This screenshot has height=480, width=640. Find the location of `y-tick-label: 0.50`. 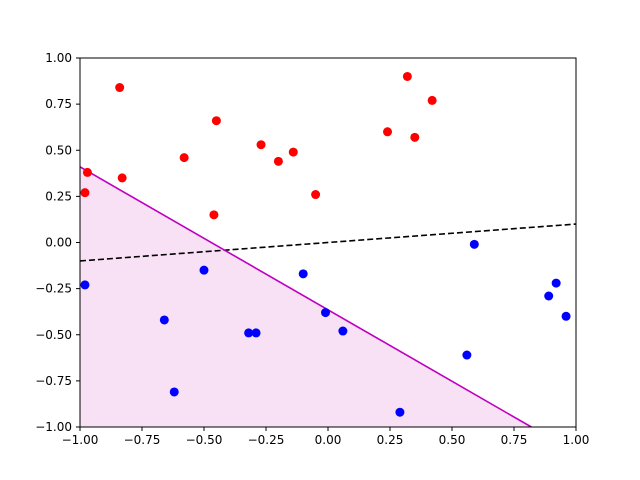

y-tick-label: 0.50 is located at coordinates (58, 150).